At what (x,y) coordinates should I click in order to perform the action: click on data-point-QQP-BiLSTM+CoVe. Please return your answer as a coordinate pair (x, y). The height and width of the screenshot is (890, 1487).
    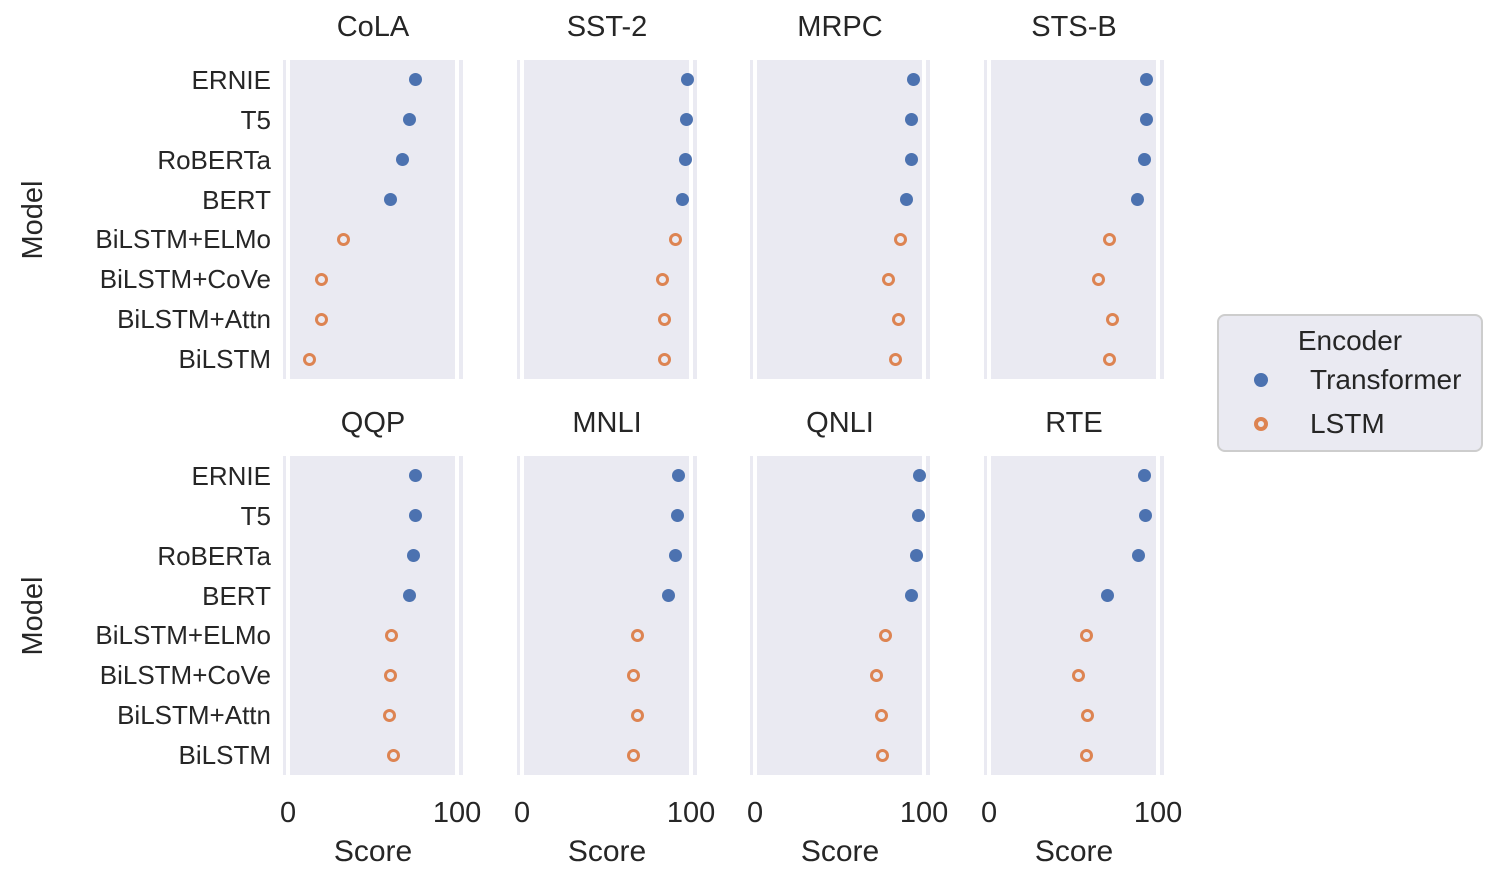
    Looking at the image, I should click on (390, 675).